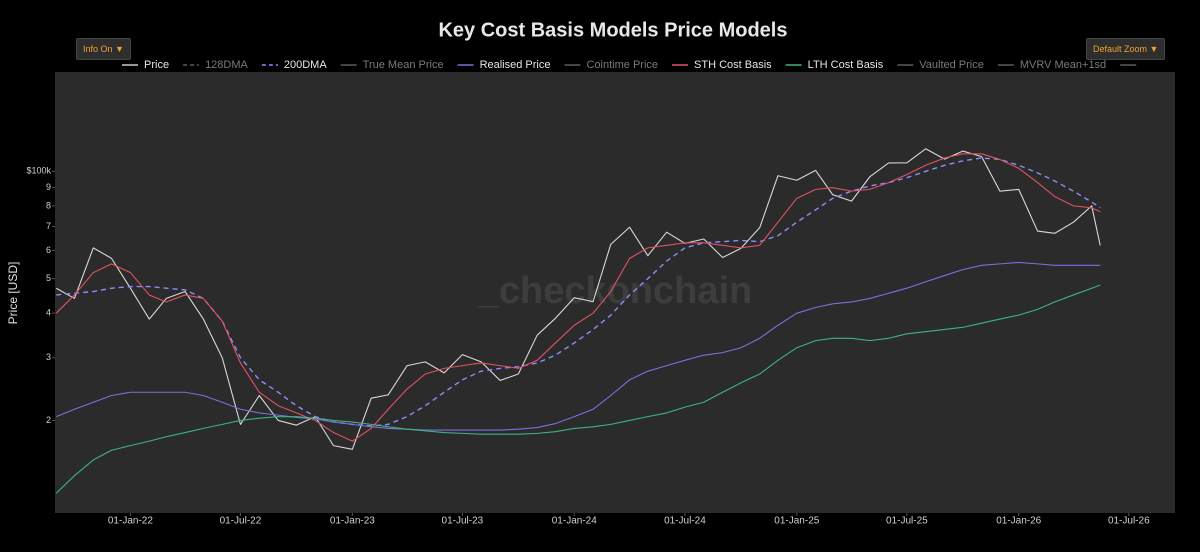 The image size is (1200, 552). I want to click on legend-entry: 200DMA, so click(305, 65).